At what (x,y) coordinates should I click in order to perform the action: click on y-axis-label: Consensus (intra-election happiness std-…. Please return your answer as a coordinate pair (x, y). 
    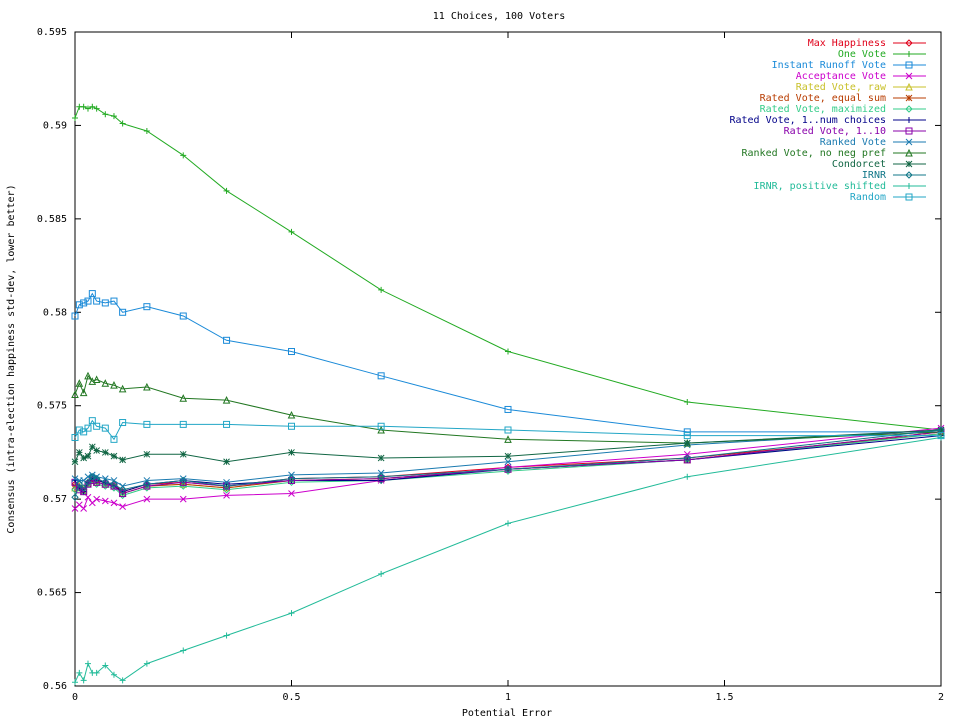
    Looking at the image, I should click on (11, 358).